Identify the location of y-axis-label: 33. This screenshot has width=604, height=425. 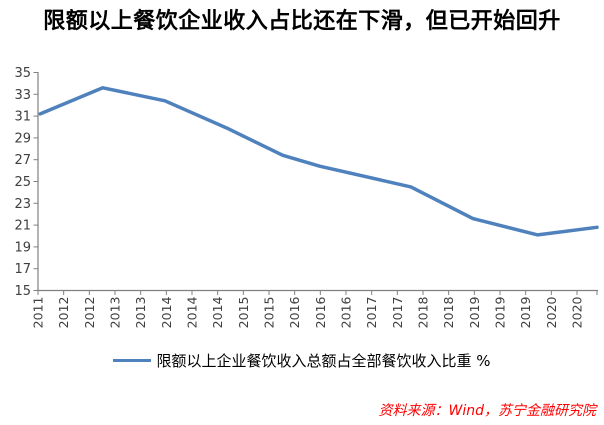
(22, 95).